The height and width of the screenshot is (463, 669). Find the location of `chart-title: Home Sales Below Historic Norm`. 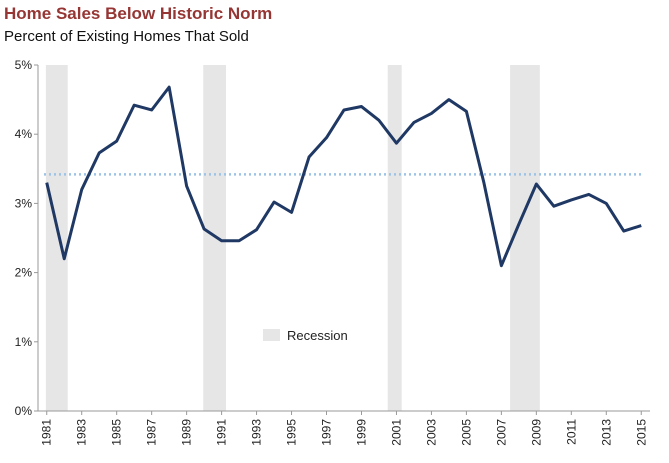

chart-title: Home Sales Below Historic Norm is located at coordinates (138, 13).